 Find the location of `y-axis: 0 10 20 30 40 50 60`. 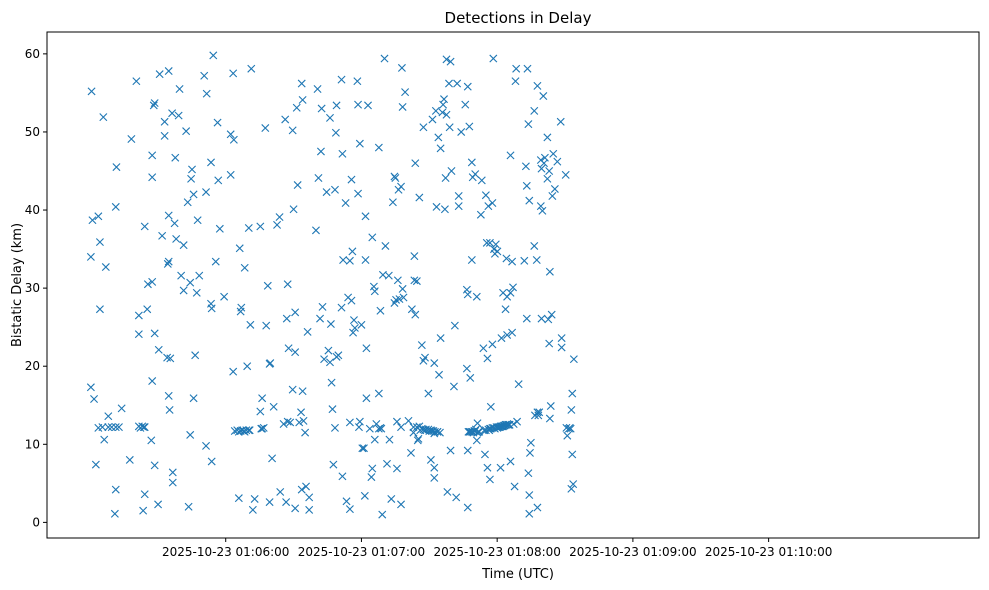

y-axis: 0 10 20 30 40 50 60 is located at coordinates (36, 288).